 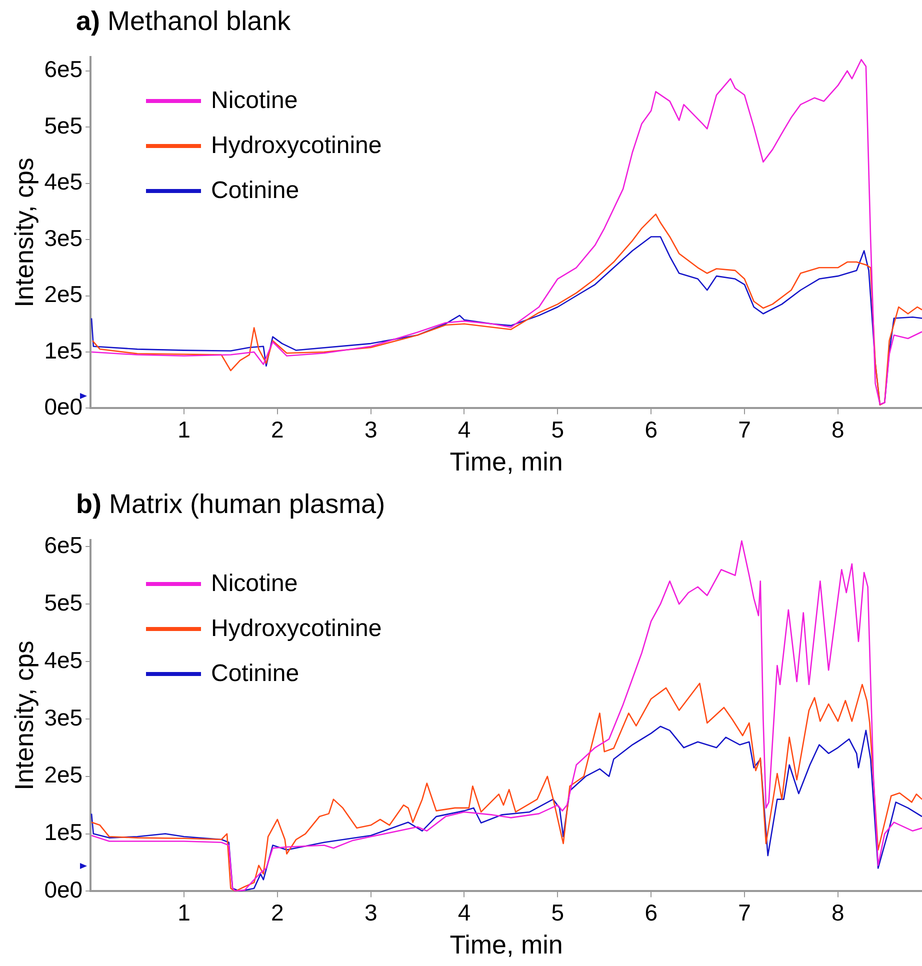 I want to click on chart-title: b) Matrix (human plasma), so click(x=231, y=504).